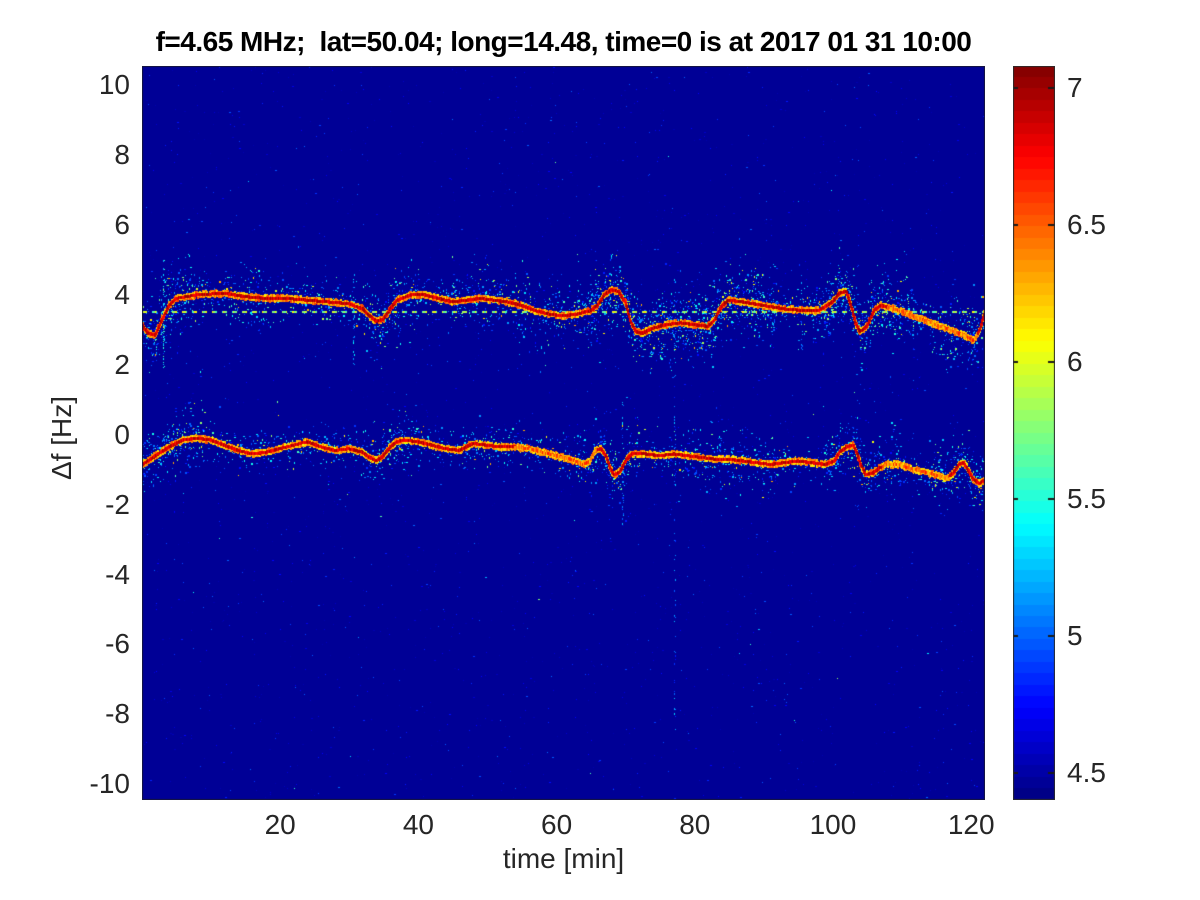  Describe the element at coordinates (61, 438) in the screenshot. I see `y-axis-label: Δf [Hz]` at that location.